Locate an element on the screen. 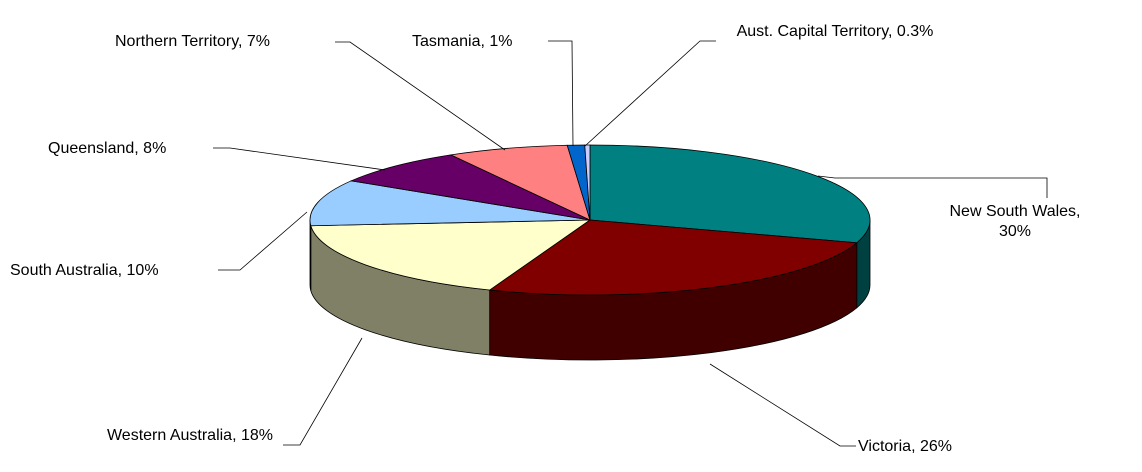  slice: New South Wales is located at coordinates (730, 194).